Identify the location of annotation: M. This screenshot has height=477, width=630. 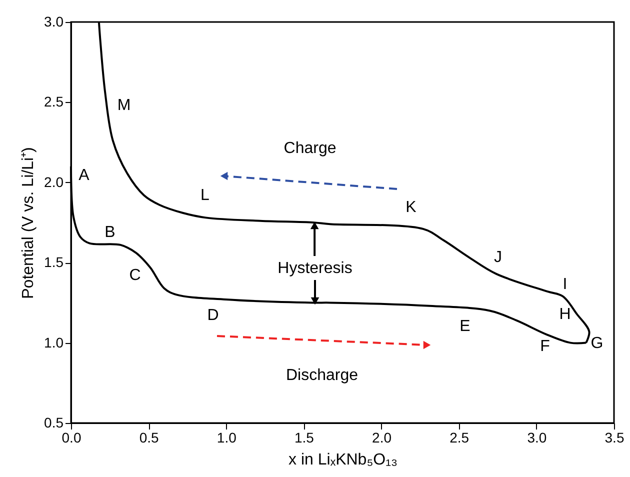
(124, 105).